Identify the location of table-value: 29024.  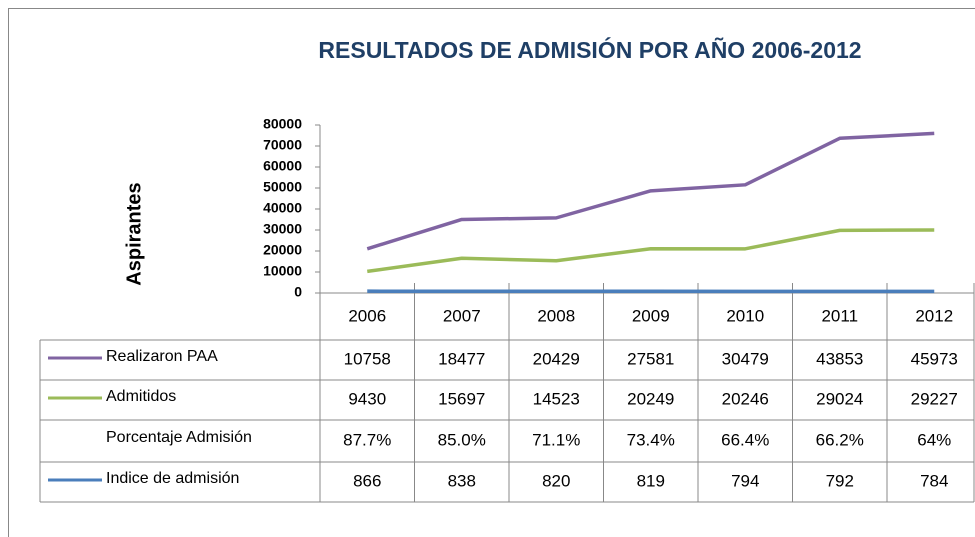
(839, 398).